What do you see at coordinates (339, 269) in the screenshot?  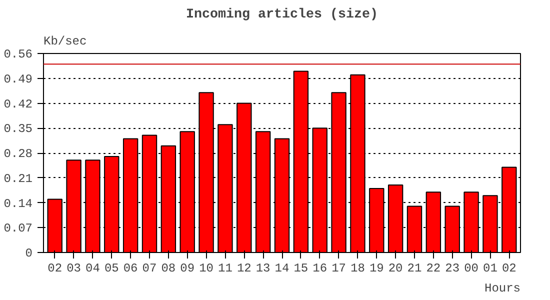 I see `x-tick-label: 17` at bounding box center [339, 269].